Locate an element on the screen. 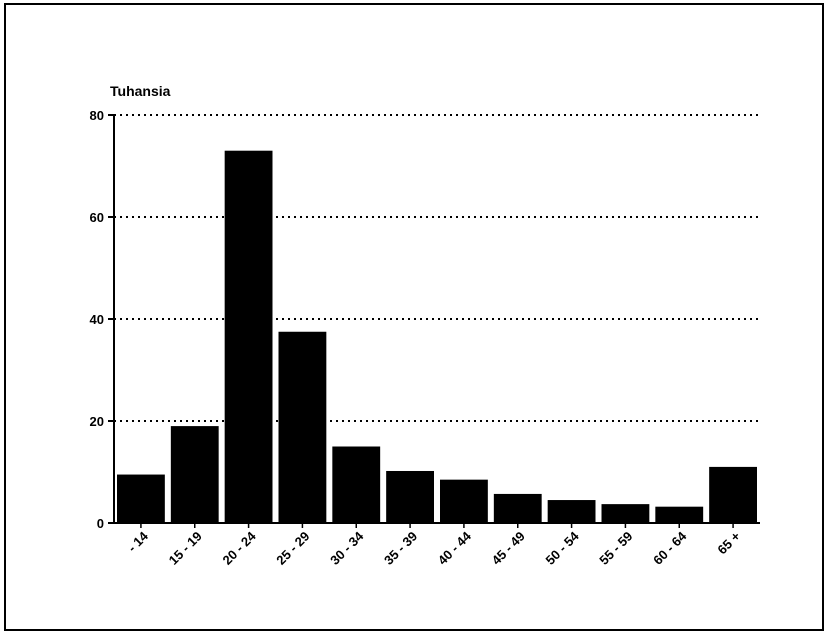  y-tick-label: 80 is located at coordinates (97, 115).